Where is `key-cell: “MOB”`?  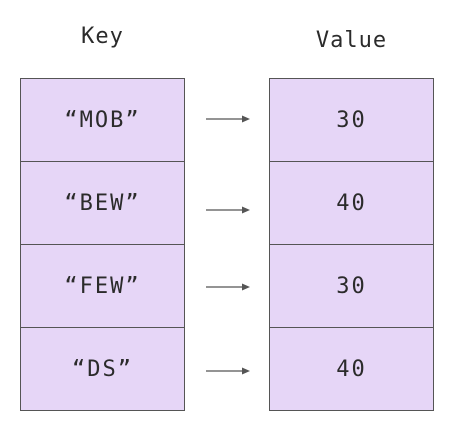 key-cell: “MOB” is located at coordinates (102, 120).